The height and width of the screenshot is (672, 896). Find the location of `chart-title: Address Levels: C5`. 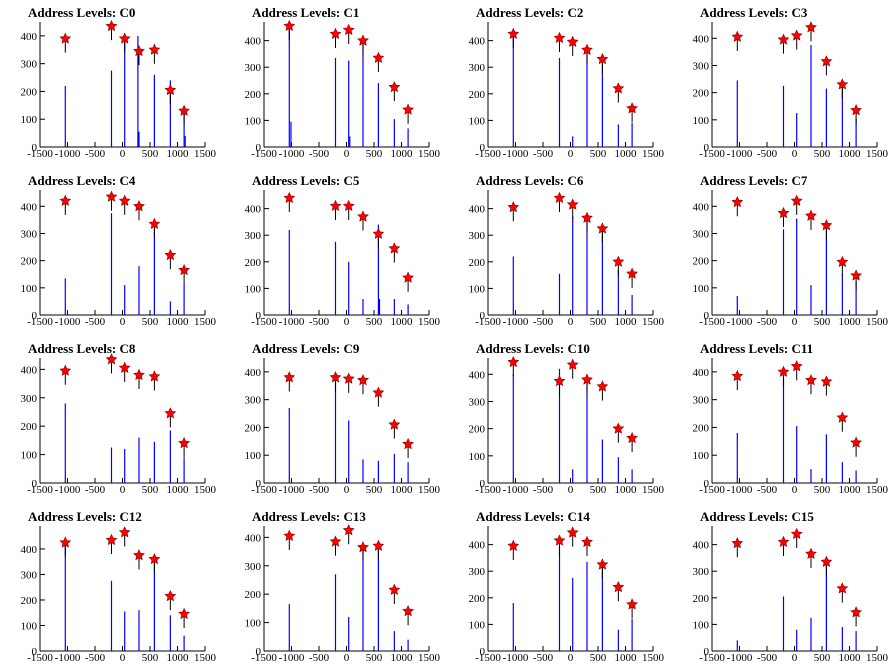

chart-title: Address Levels: C5 is located at coordinates (306, 180).